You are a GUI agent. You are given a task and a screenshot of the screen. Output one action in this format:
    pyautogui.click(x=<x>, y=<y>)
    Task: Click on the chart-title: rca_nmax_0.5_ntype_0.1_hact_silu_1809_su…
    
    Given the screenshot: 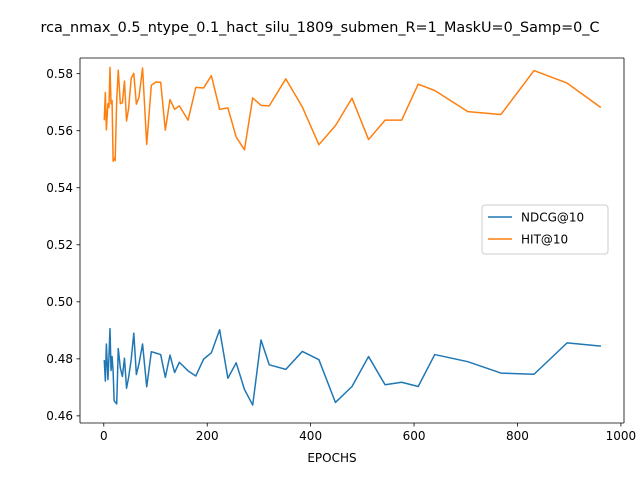 What is the action you would take?
    pyautogui.click(x=319, y=28)
    